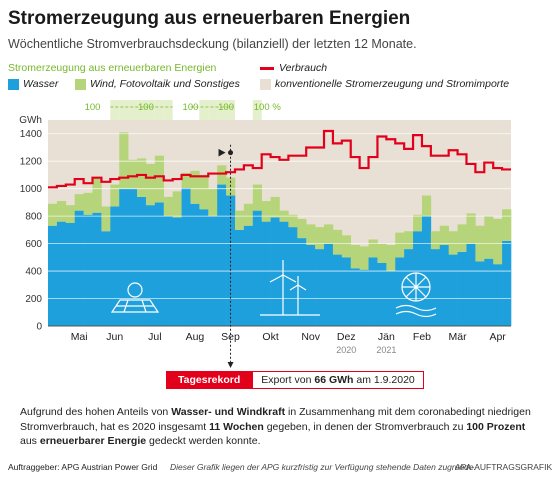 The width and height of the screenshot is (554, 480). What do you see at coordinates (31, 134) in the screenshot?
I see `y-tick-label: 1400` at bounding box center [31, 134].